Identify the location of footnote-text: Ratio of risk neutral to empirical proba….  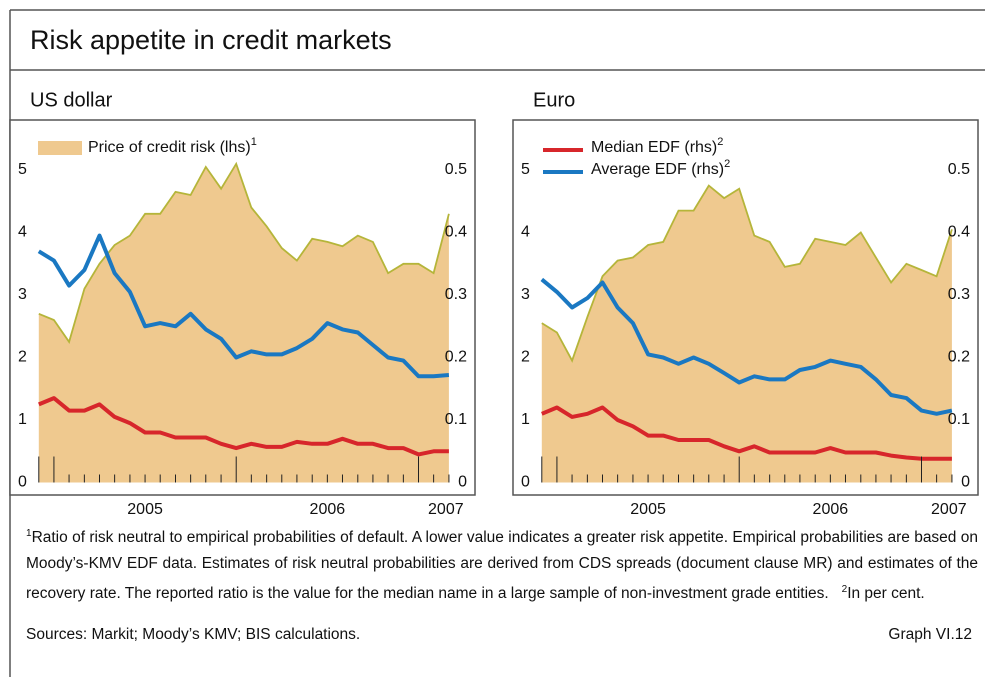
(502, 565).